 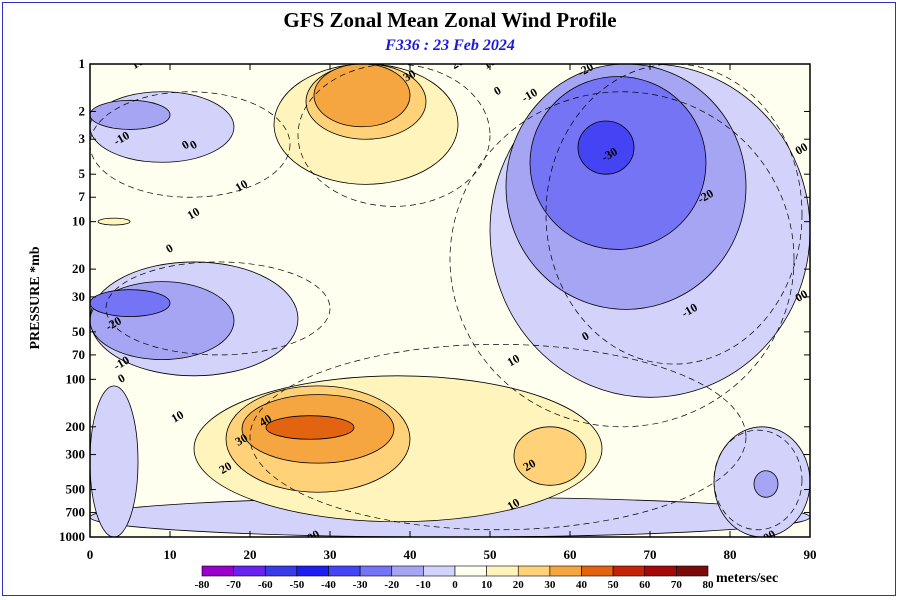 What do you see at coordinates (519, 585) in the screenshot?
I see `colorbar-level-label: 20` at bounding box center [519, 585].